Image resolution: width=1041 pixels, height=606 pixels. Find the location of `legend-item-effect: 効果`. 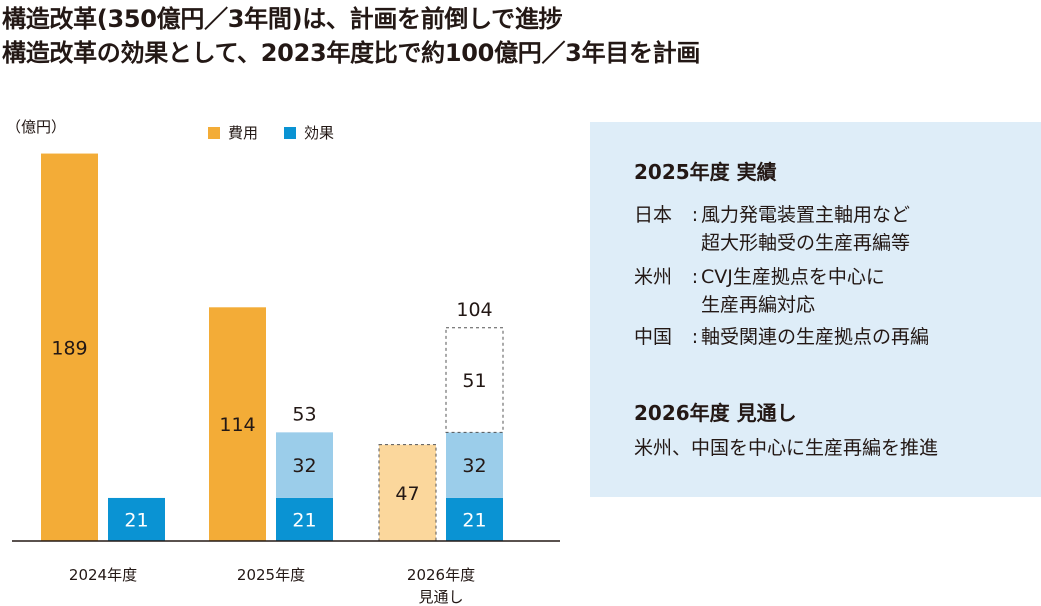

legend-item-effect: 効果 is located at coordinates (309, 132).